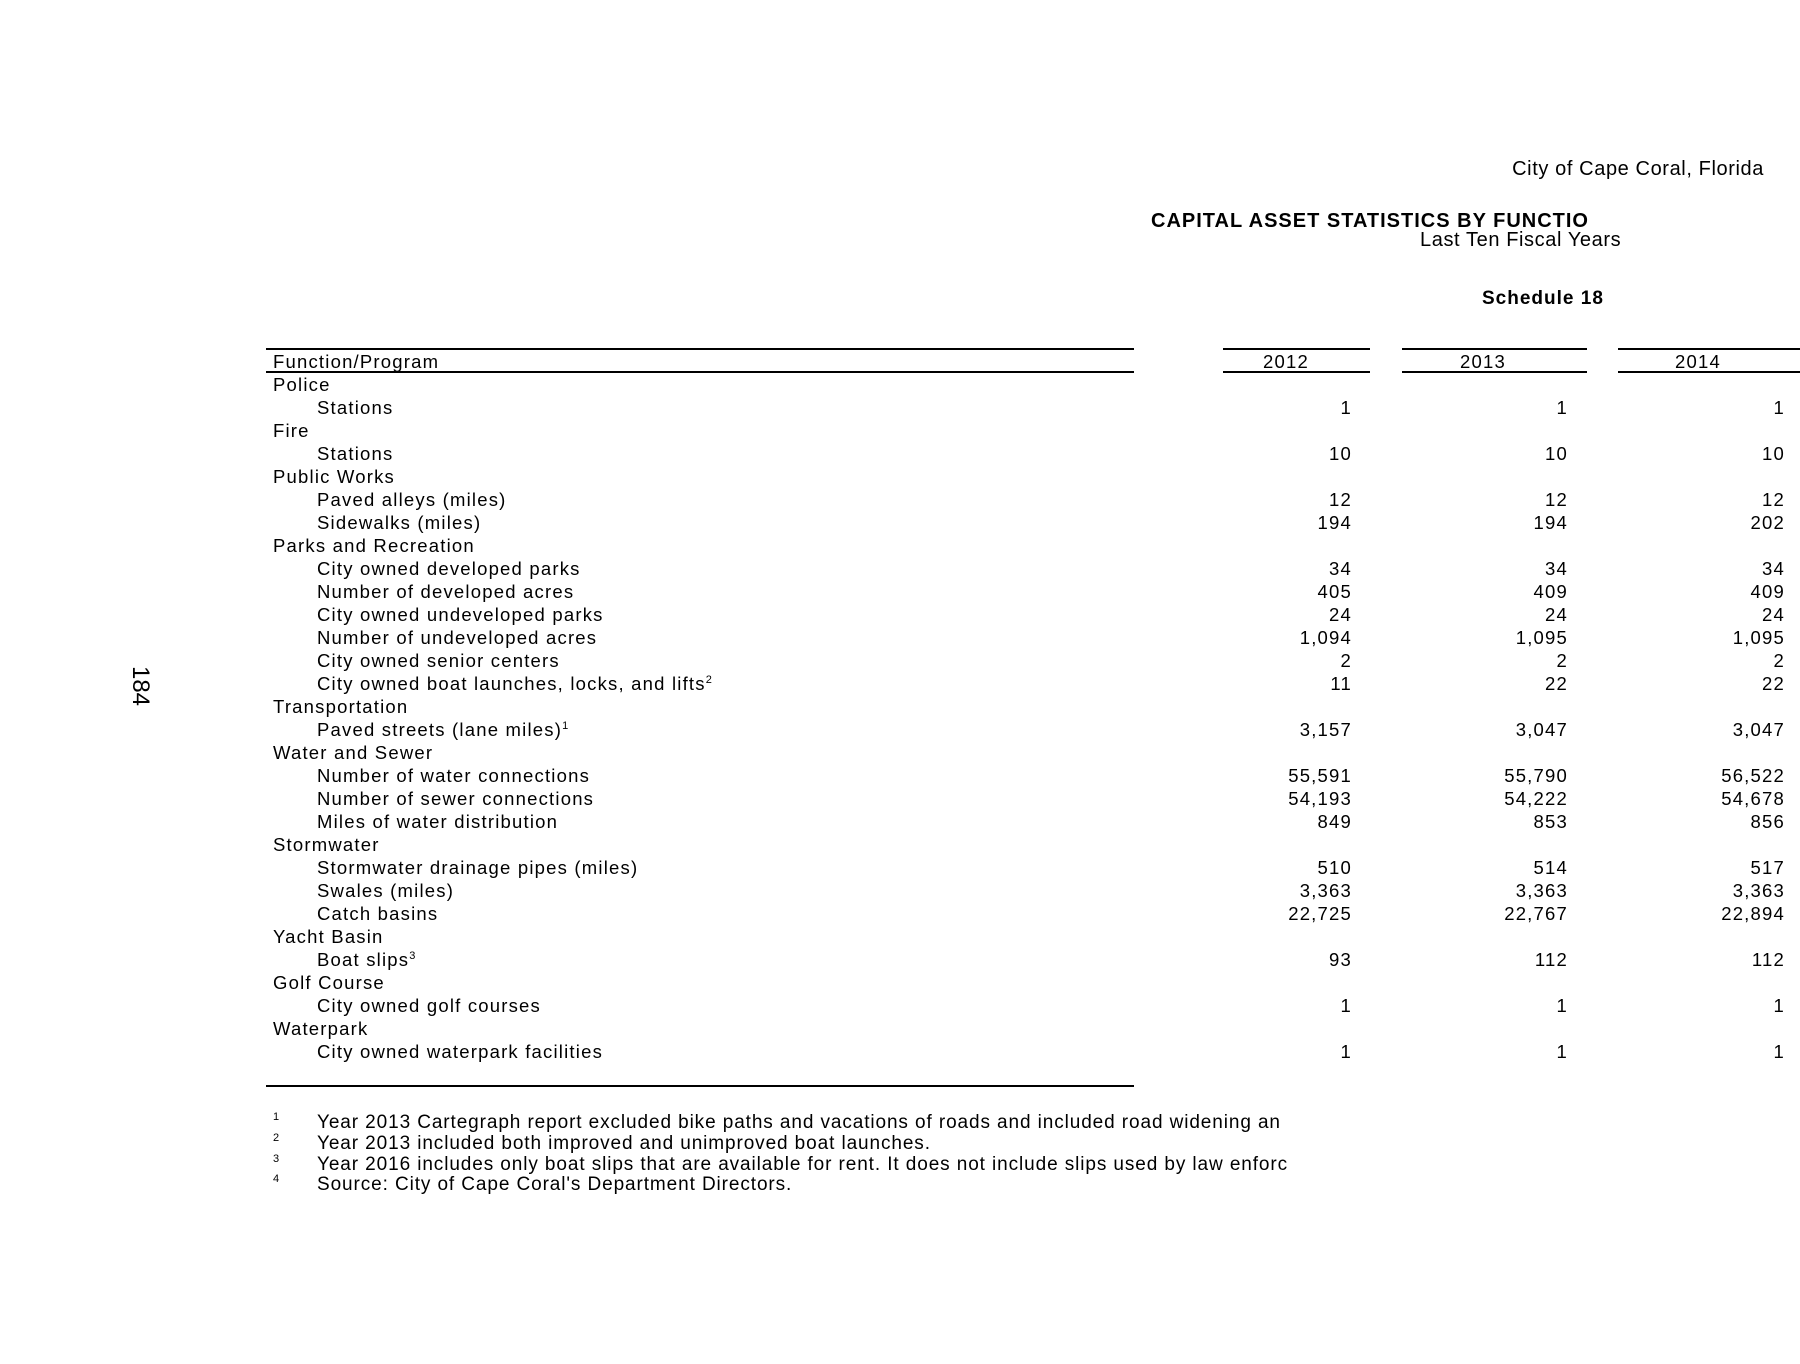  I want to click on value-2014: 54,678, so click(1753, 798).